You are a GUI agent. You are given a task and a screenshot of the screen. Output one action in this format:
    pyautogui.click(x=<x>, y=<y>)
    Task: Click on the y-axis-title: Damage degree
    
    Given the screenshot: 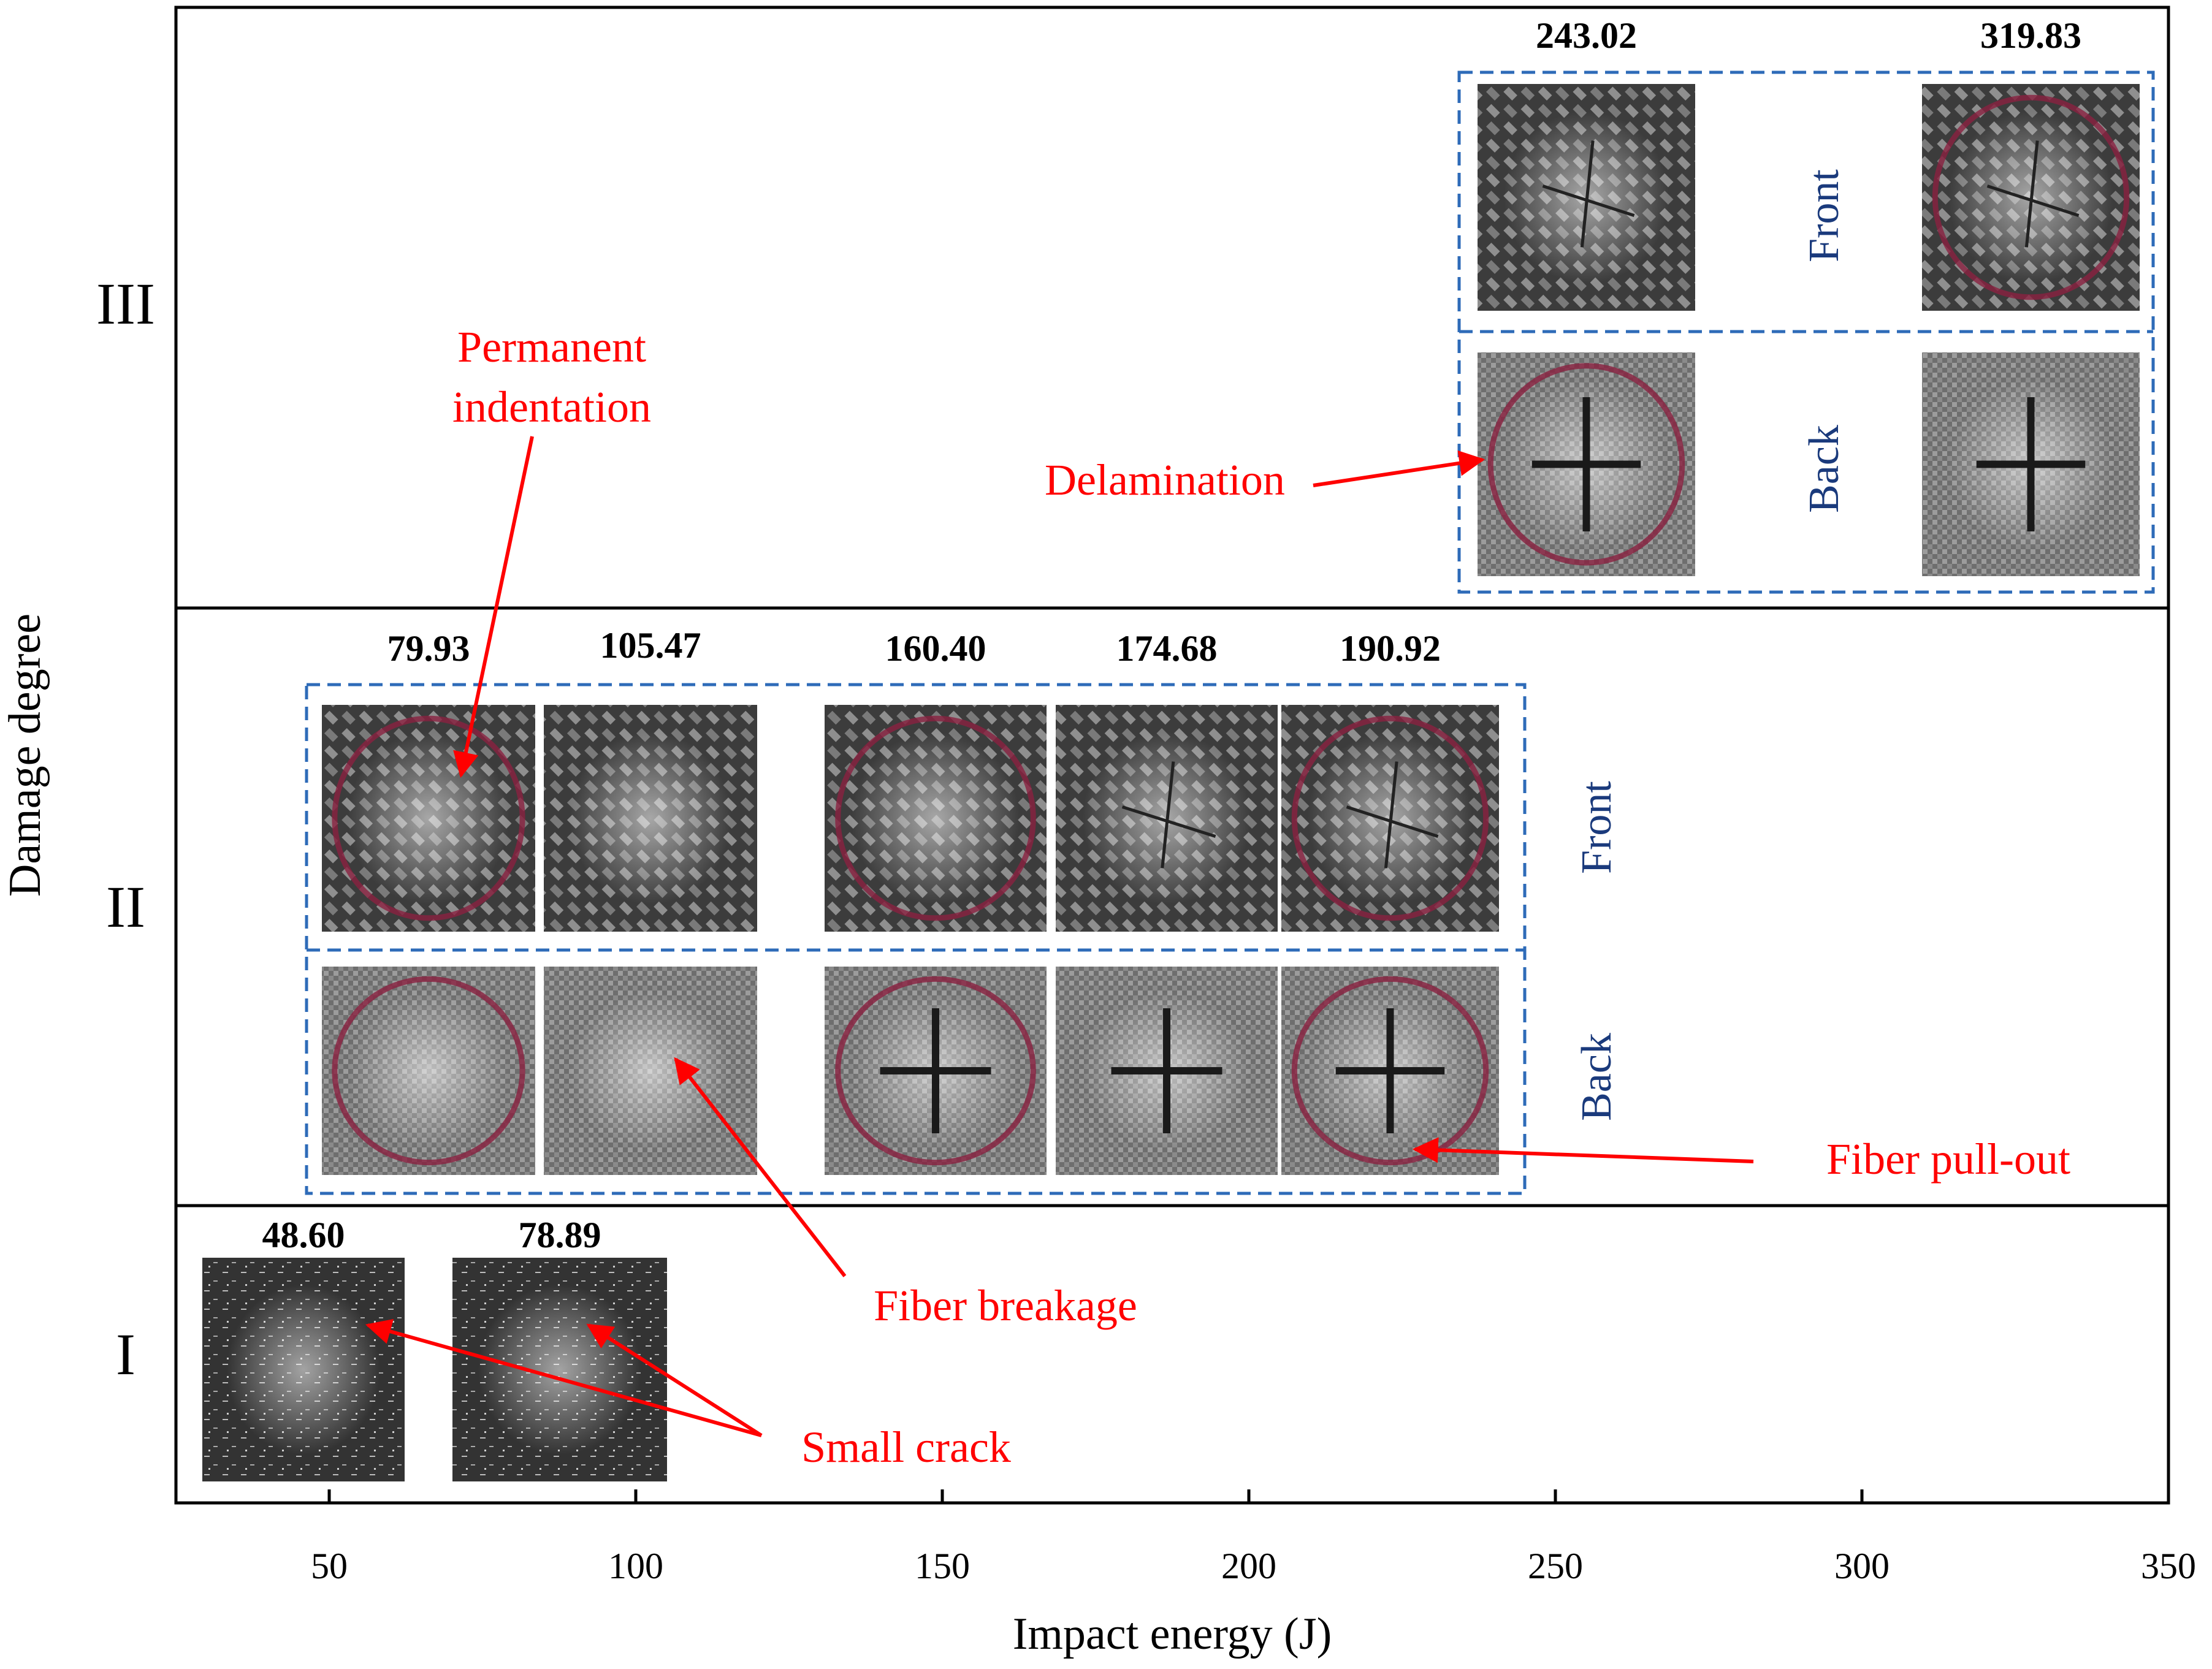 What is the action you would take?
    pyautogui.click(x=25, y=755)
    